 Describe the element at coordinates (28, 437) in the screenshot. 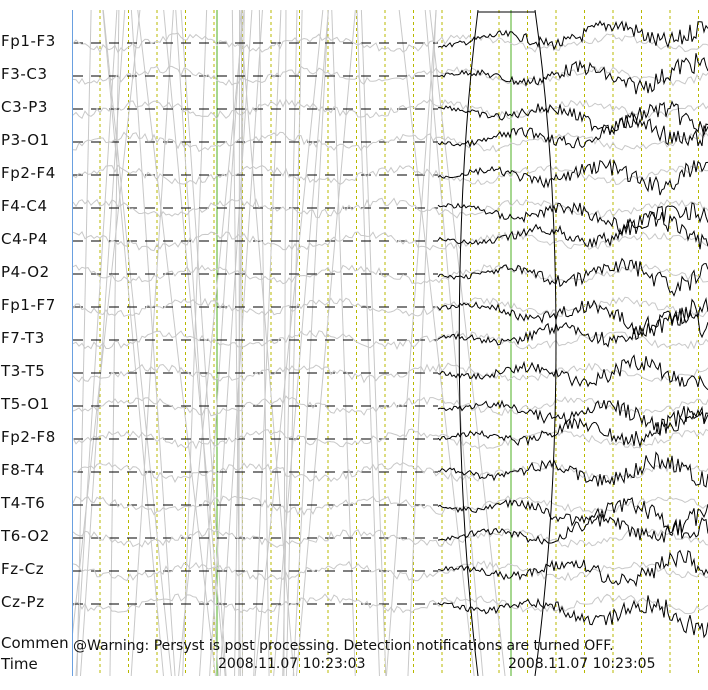

I see `channel-label: Fp2-F8` at that location.